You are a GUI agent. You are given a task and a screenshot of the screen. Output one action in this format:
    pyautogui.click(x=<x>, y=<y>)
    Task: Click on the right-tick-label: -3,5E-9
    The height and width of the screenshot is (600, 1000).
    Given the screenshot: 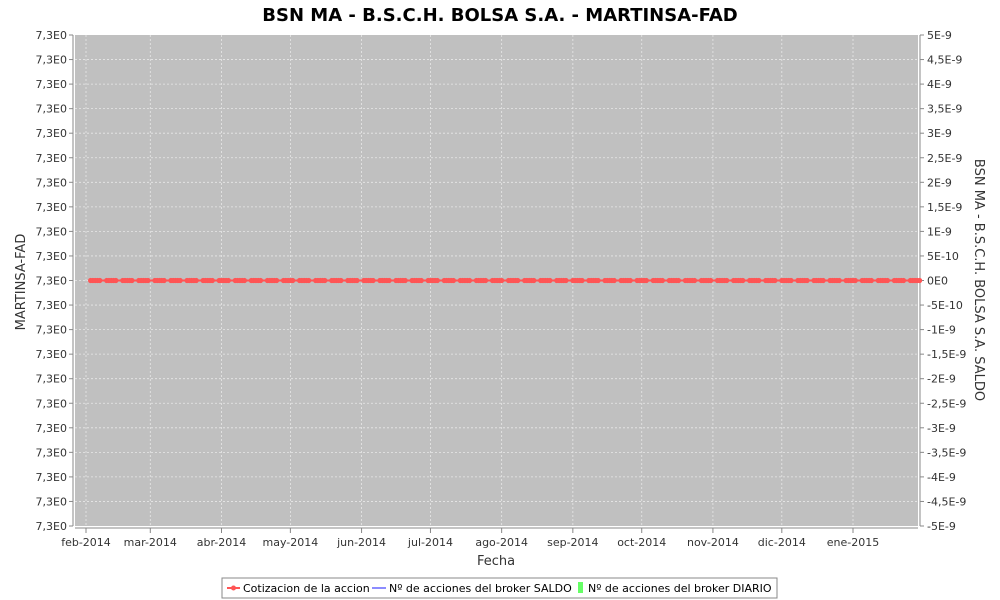 What is the action you would take?
    pyautogui.click(x=946, y=452)
    